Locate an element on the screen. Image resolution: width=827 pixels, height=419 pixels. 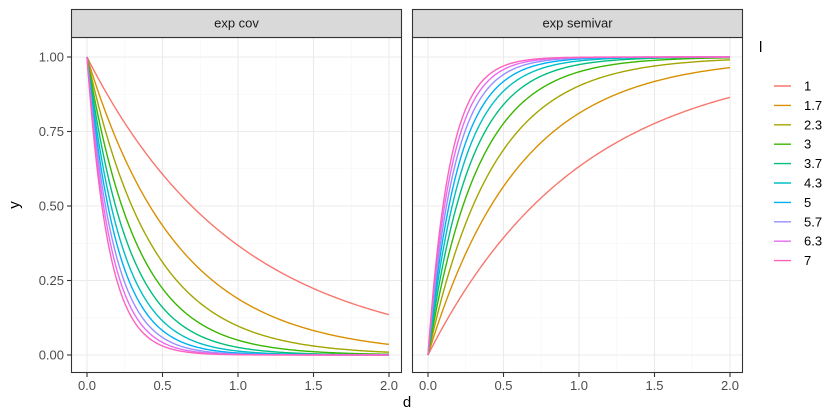
legend: l 1 1.7 2.3 3 3.7 4.3 5 5.7 6.3 7 is located at coordinates (790, 153).